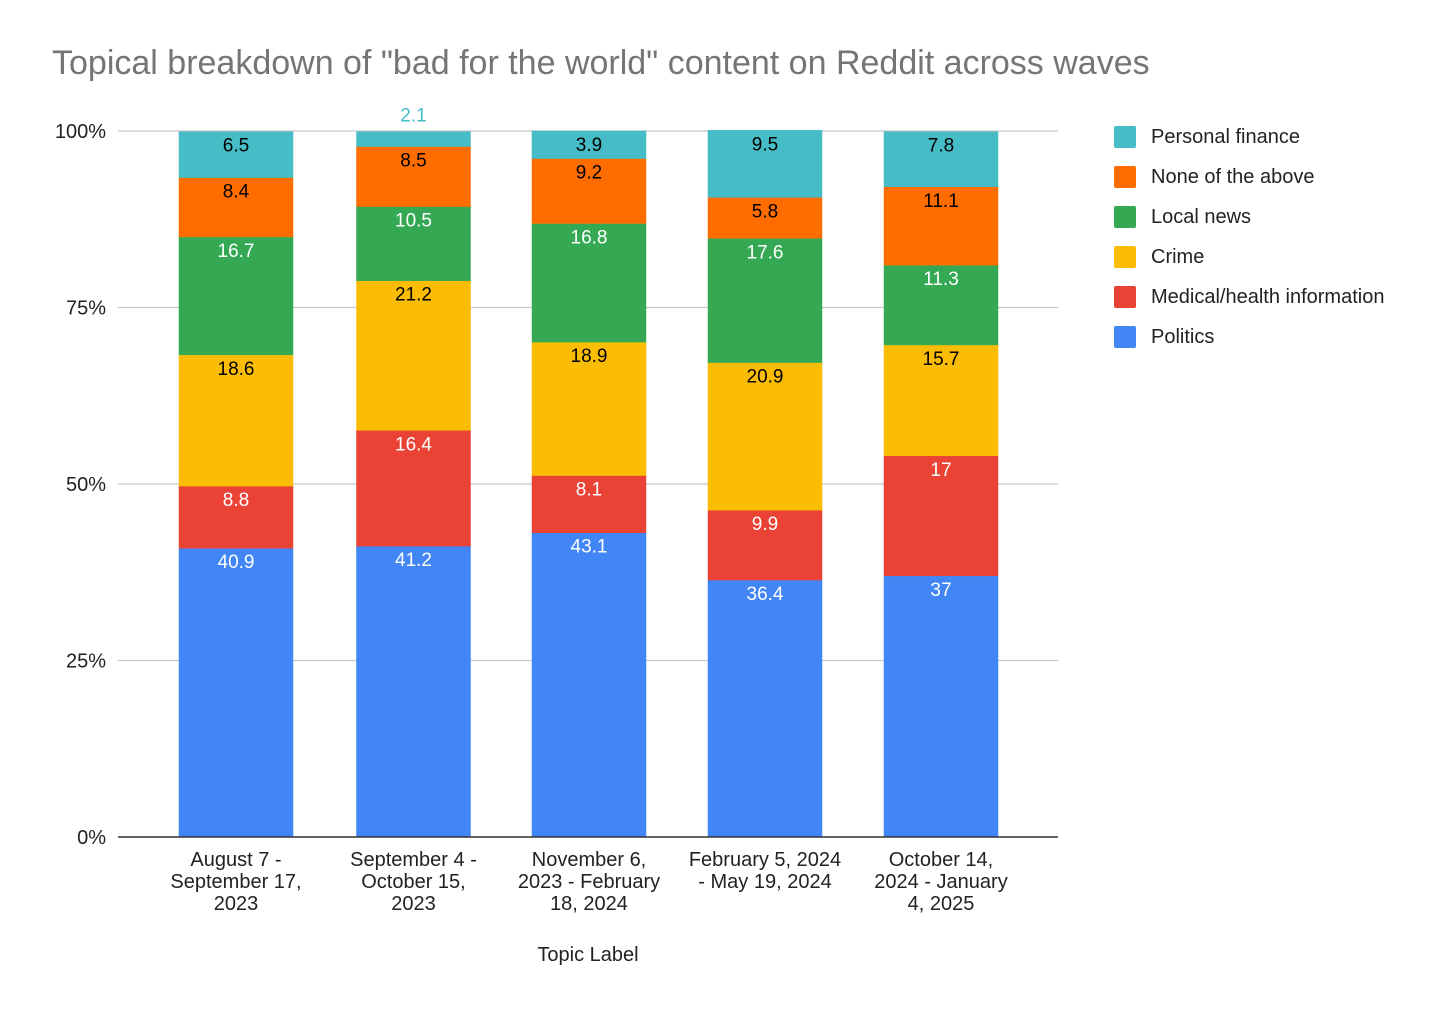 The height and width of the screenshot is (1019, 1456). I want to click on y-tick-label: 50%, so click(86, 485).